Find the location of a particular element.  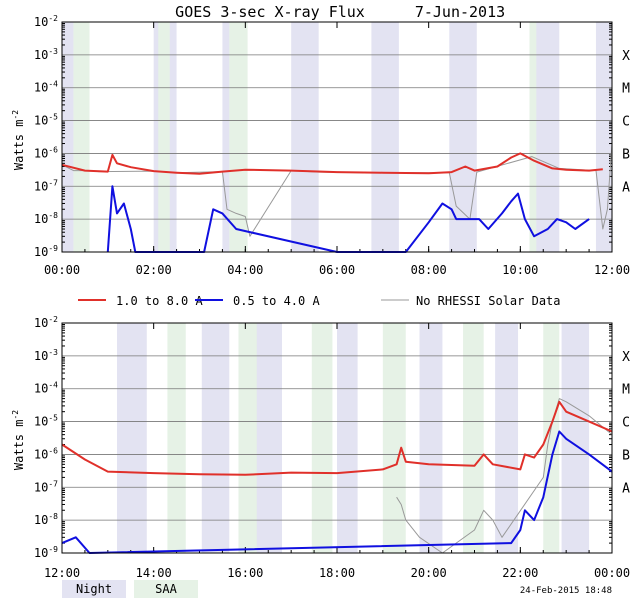

chart-title: GOES 3-sec X-ray Flux is located at coordinates (270, 12).